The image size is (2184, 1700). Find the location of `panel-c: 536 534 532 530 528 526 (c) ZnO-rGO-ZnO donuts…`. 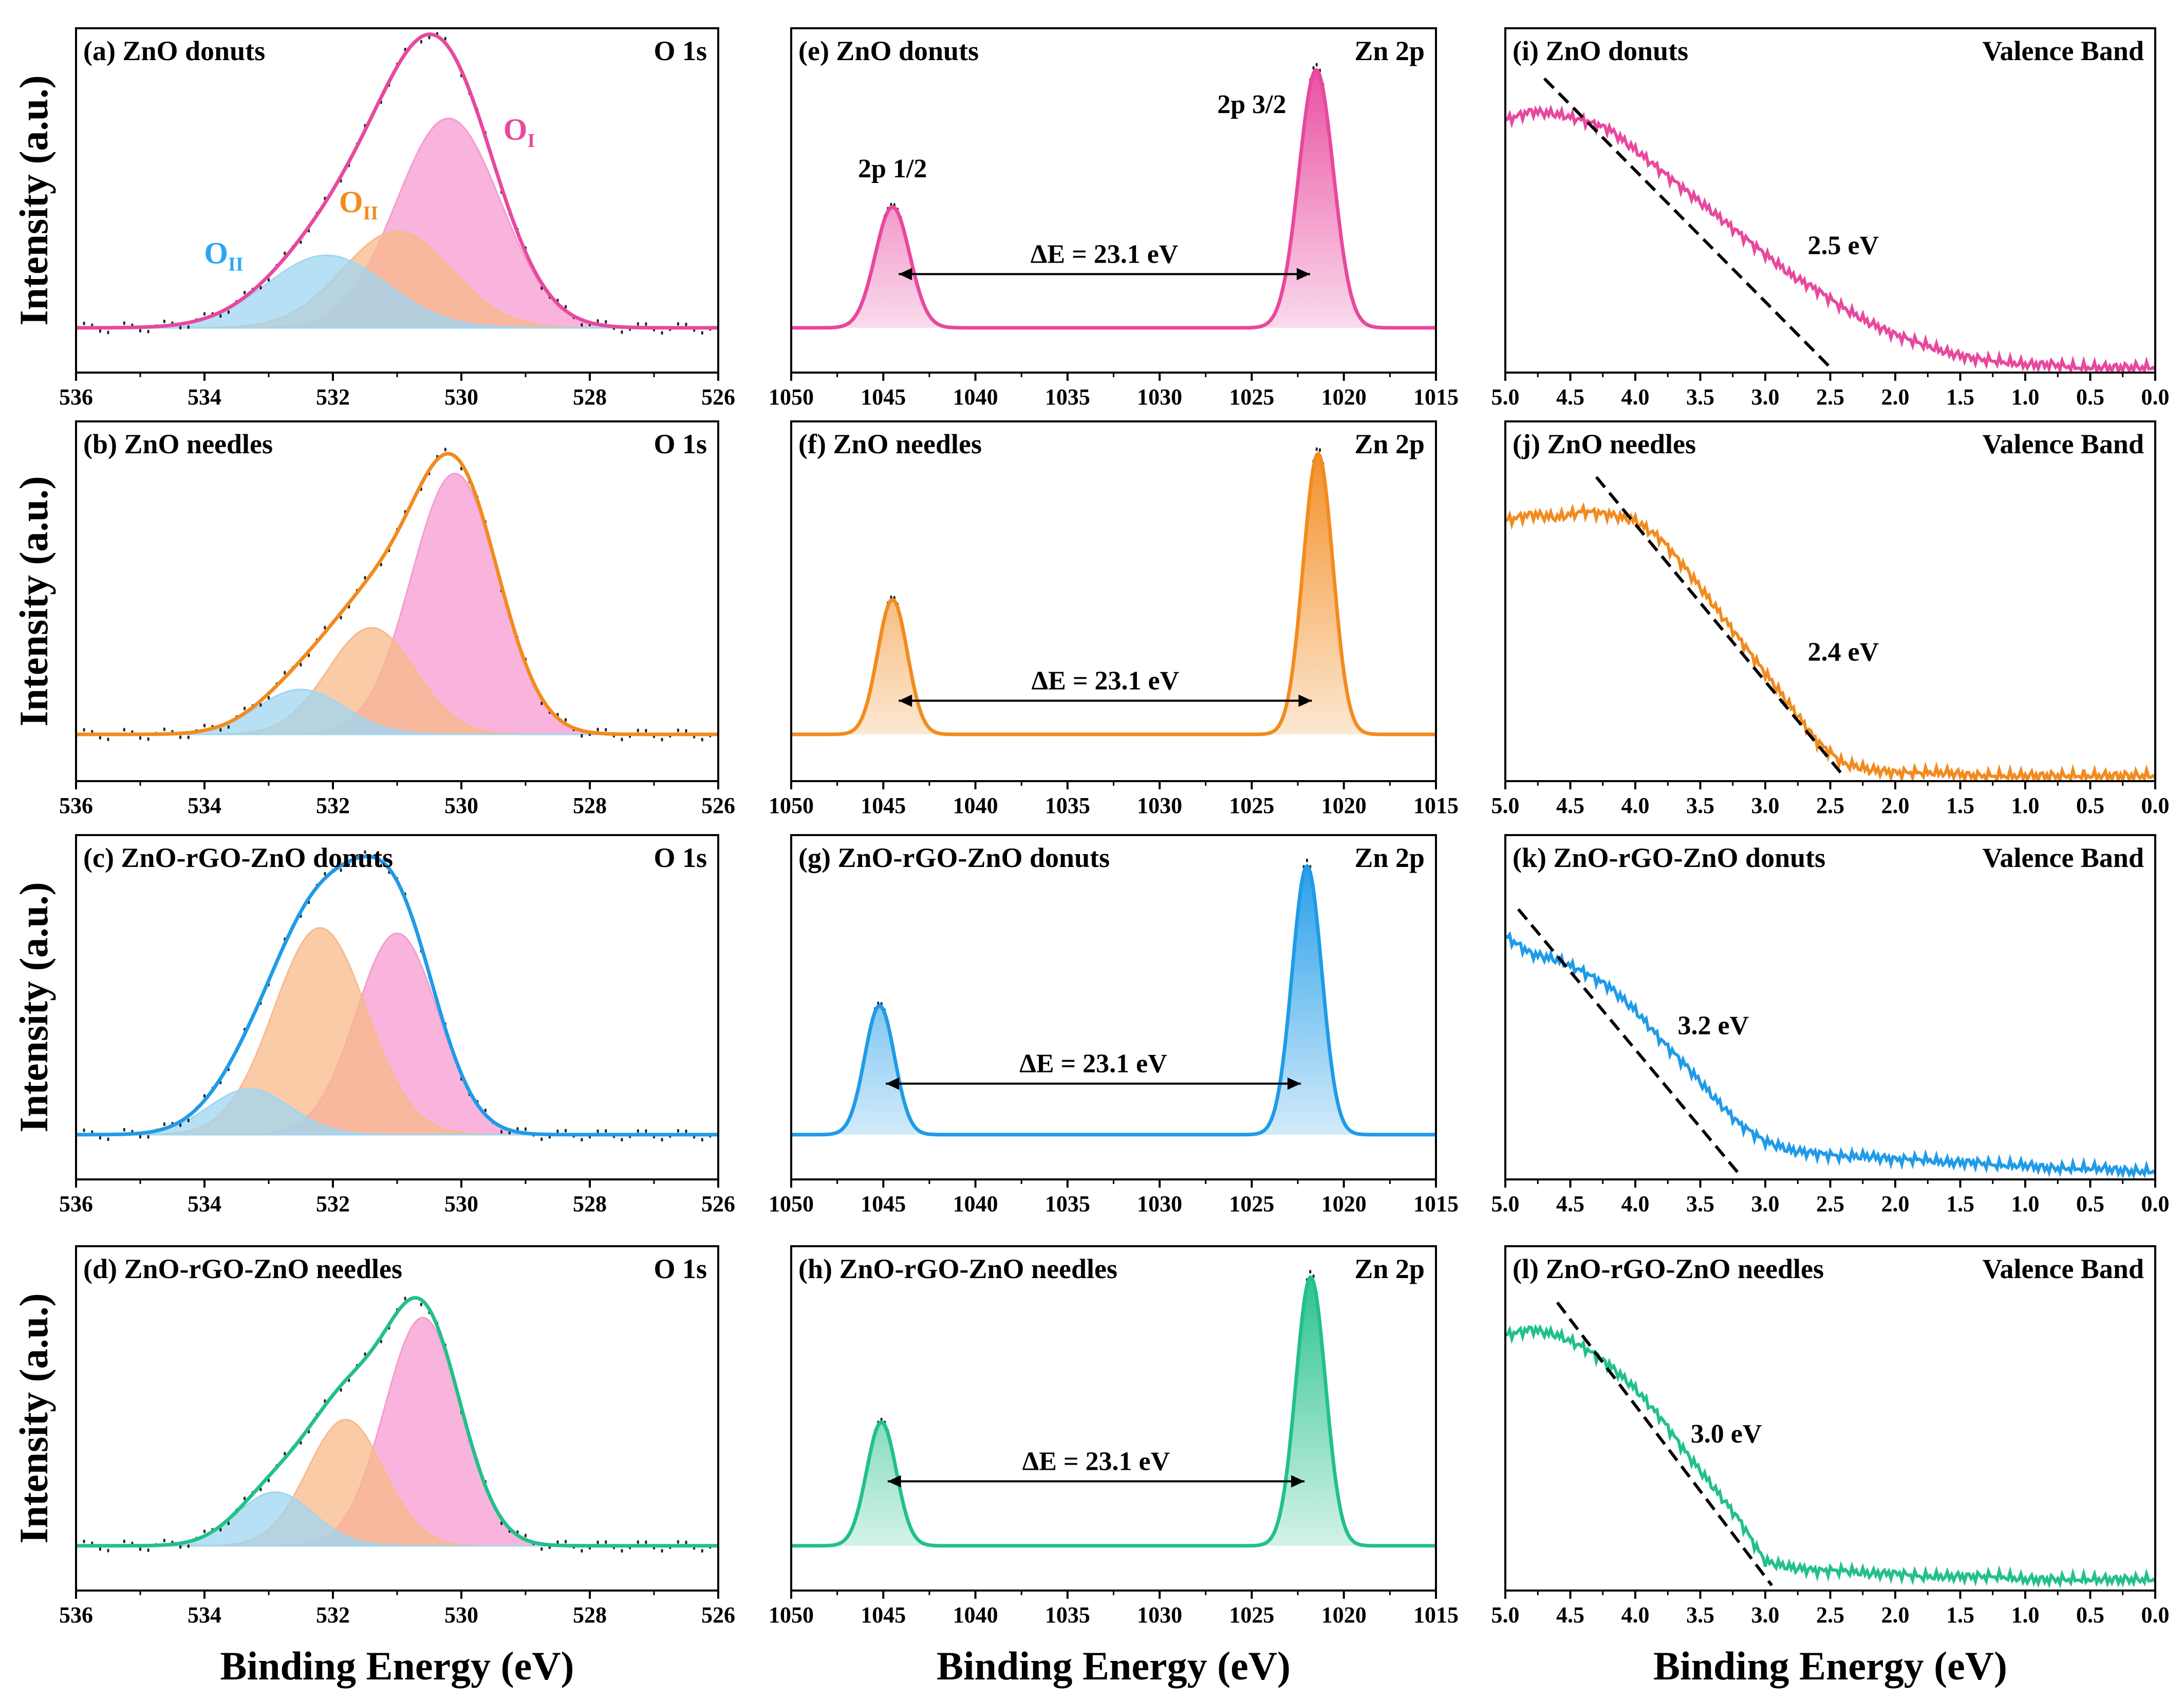

panel-c: 536 534 532 530 528 526 (c) ZnO-rGO-ZnO donuts… is located at coordinates (397, 1025).